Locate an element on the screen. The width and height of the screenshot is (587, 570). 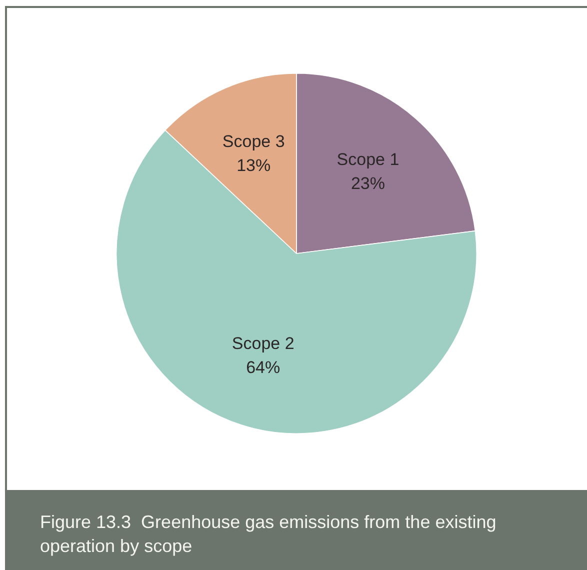
slice-label: Scope 3 is located at coordinates (253, 142).